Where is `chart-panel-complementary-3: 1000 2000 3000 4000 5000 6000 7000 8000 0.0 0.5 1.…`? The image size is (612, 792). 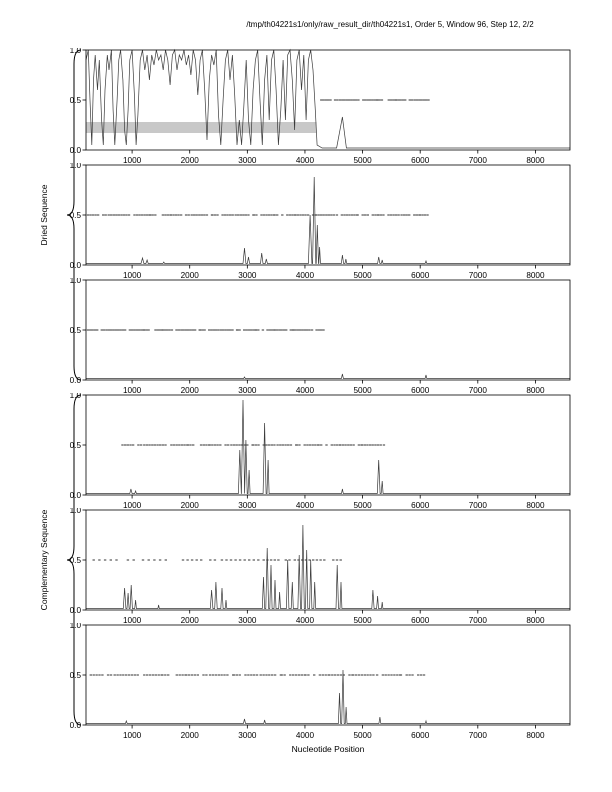
chart-panel-complementary-3: 1000 2000 3000 4000 5000 6000 7000 8000 0.0 0.5 1.… is located at coordinates (318, 681).